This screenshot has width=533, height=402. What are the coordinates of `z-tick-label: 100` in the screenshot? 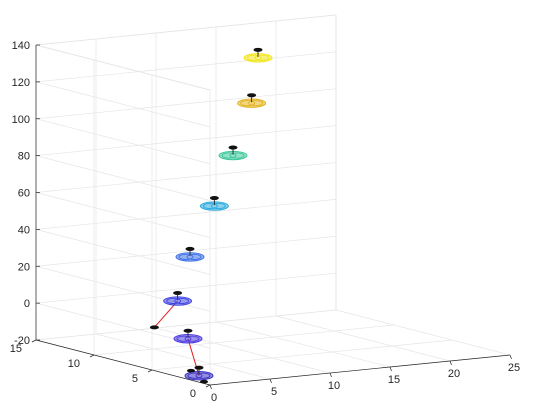 It's located at (21, 120).